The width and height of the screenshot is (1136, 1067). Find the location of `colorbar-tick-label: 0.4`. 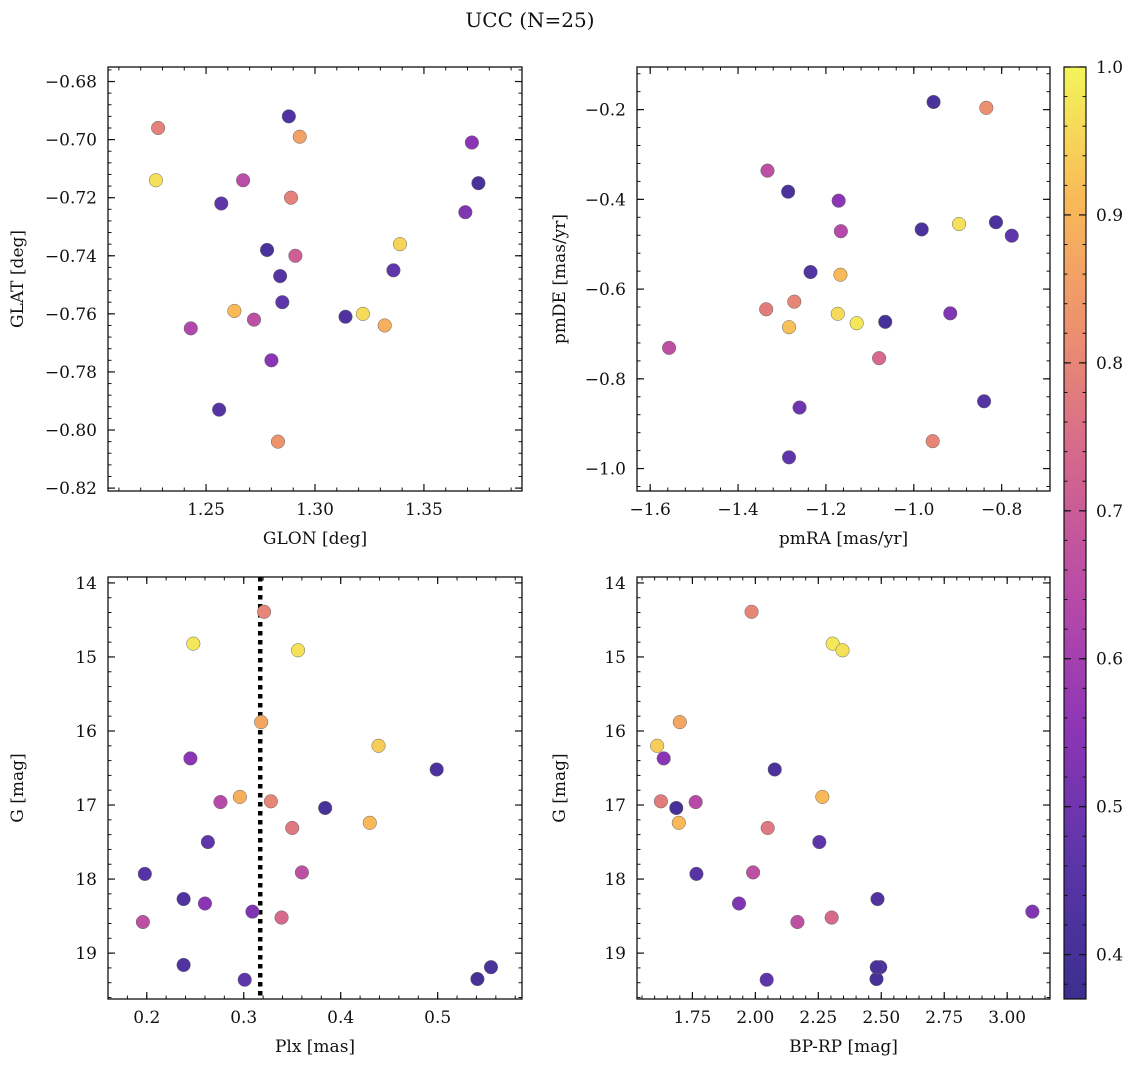

colorbar-tick-label: 0.4 is located at coordinates (1109, 956).